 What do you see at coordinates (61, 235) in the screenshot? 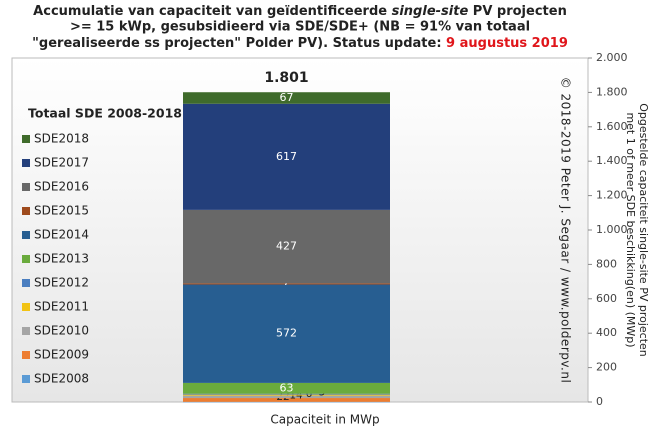
I see `legend-label: SDE2014` at bounding box center [61, 235].